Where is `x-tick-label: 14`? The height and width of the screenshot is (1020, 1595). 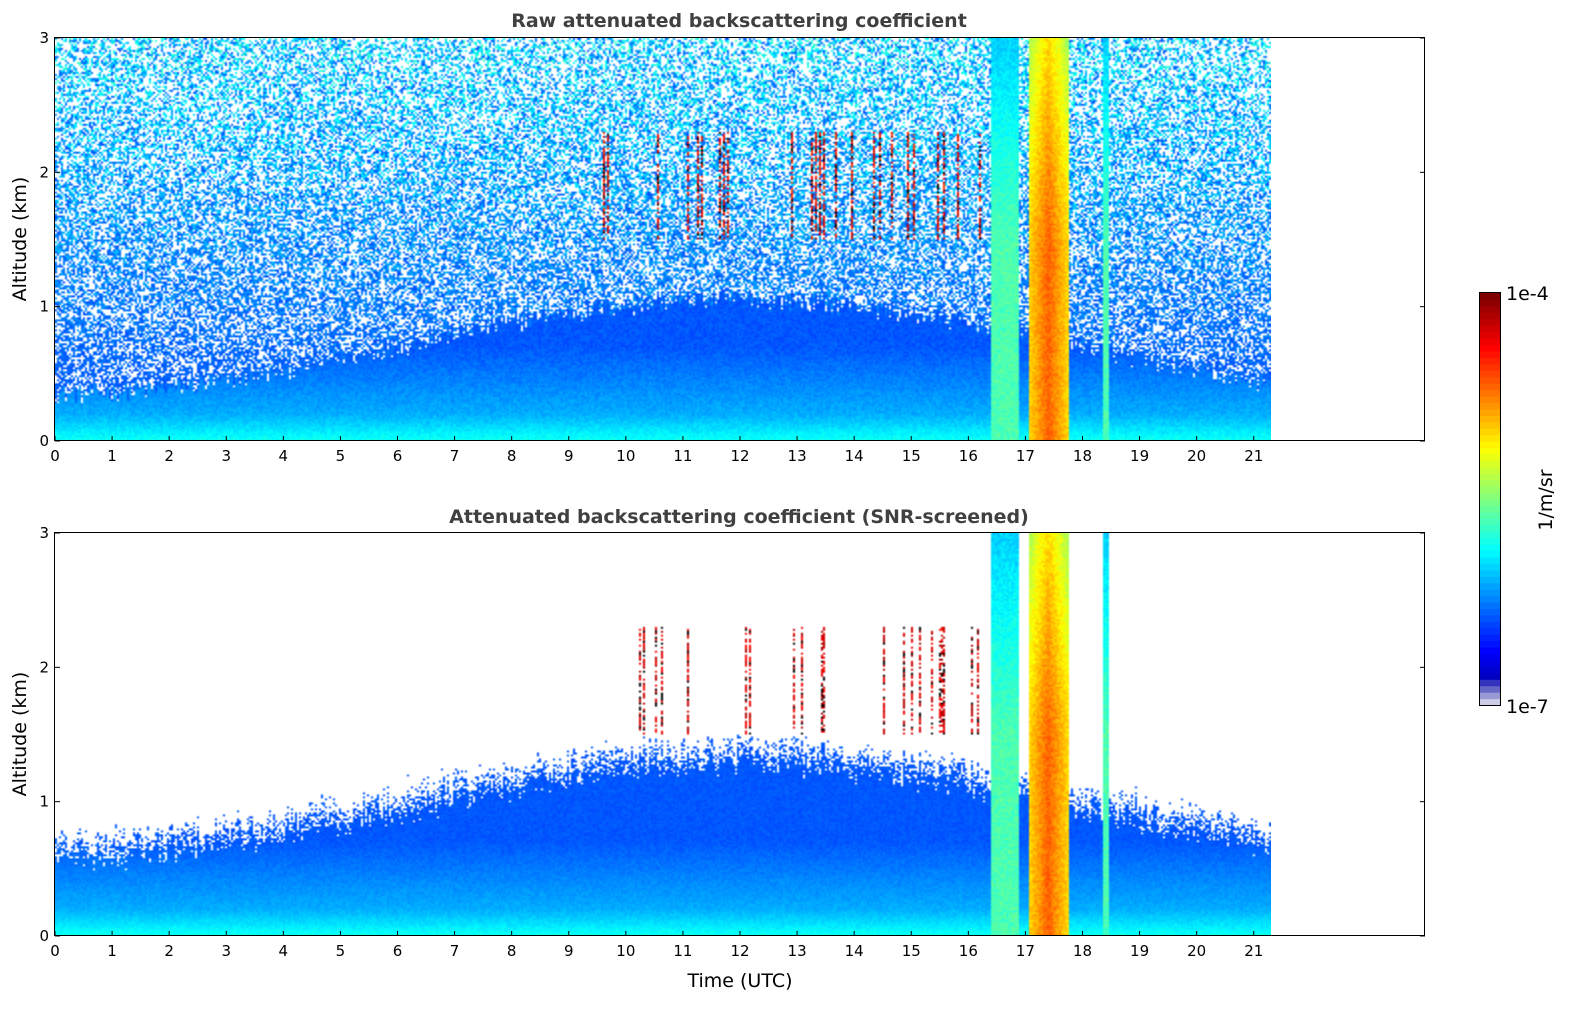 x-tick-label: 14 is located at coordinates (854, 456).